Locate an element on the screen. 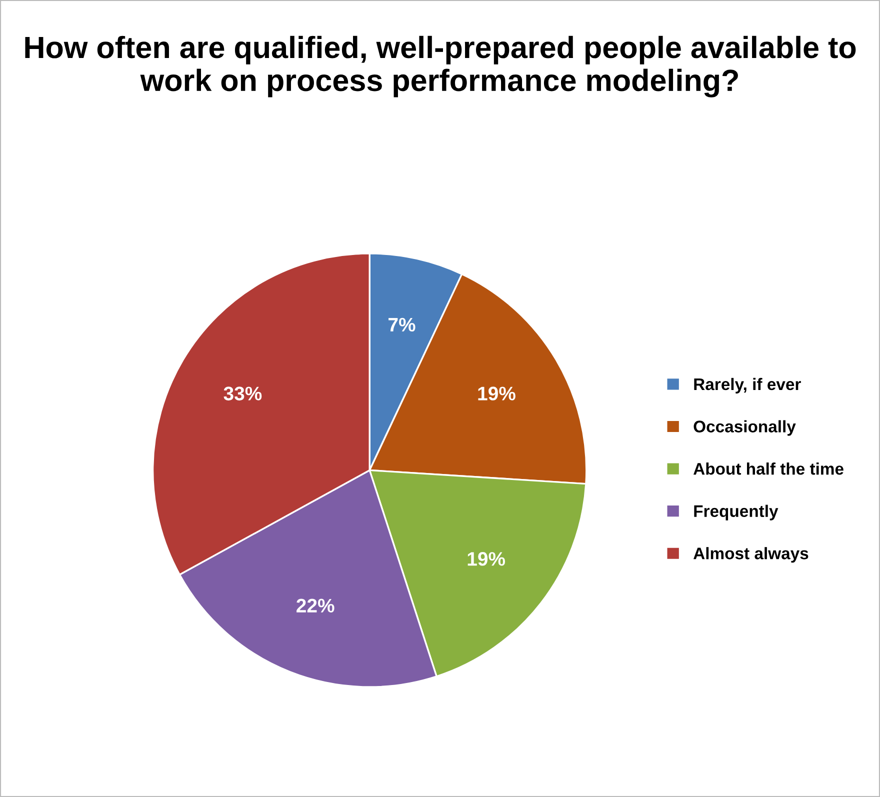 Image resolution: width=880 pixels, height=797 pixels. data-label: 22% is located at coordinates (315, 605).